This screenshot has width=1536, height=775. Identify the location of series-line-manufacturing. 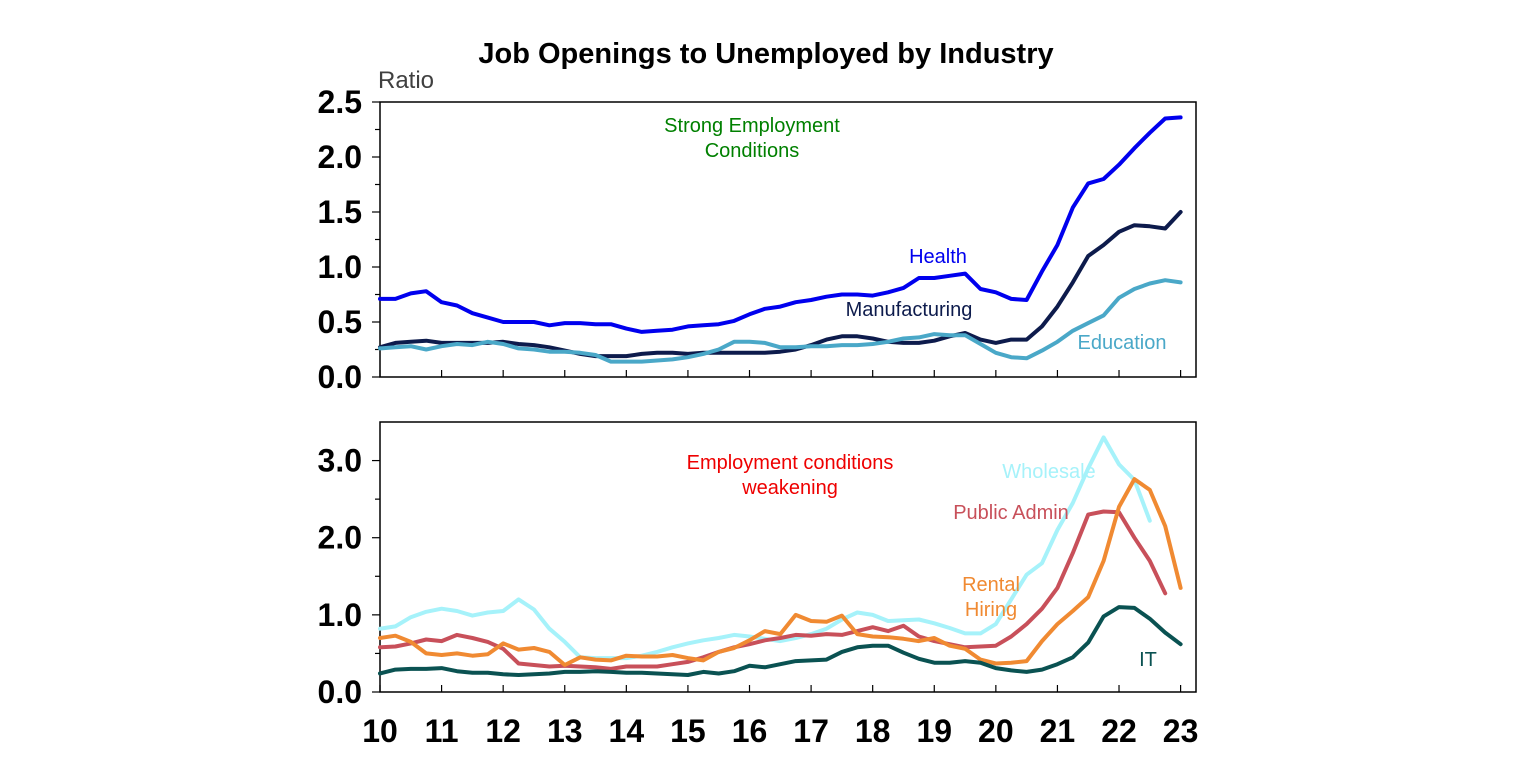
(780, 284).